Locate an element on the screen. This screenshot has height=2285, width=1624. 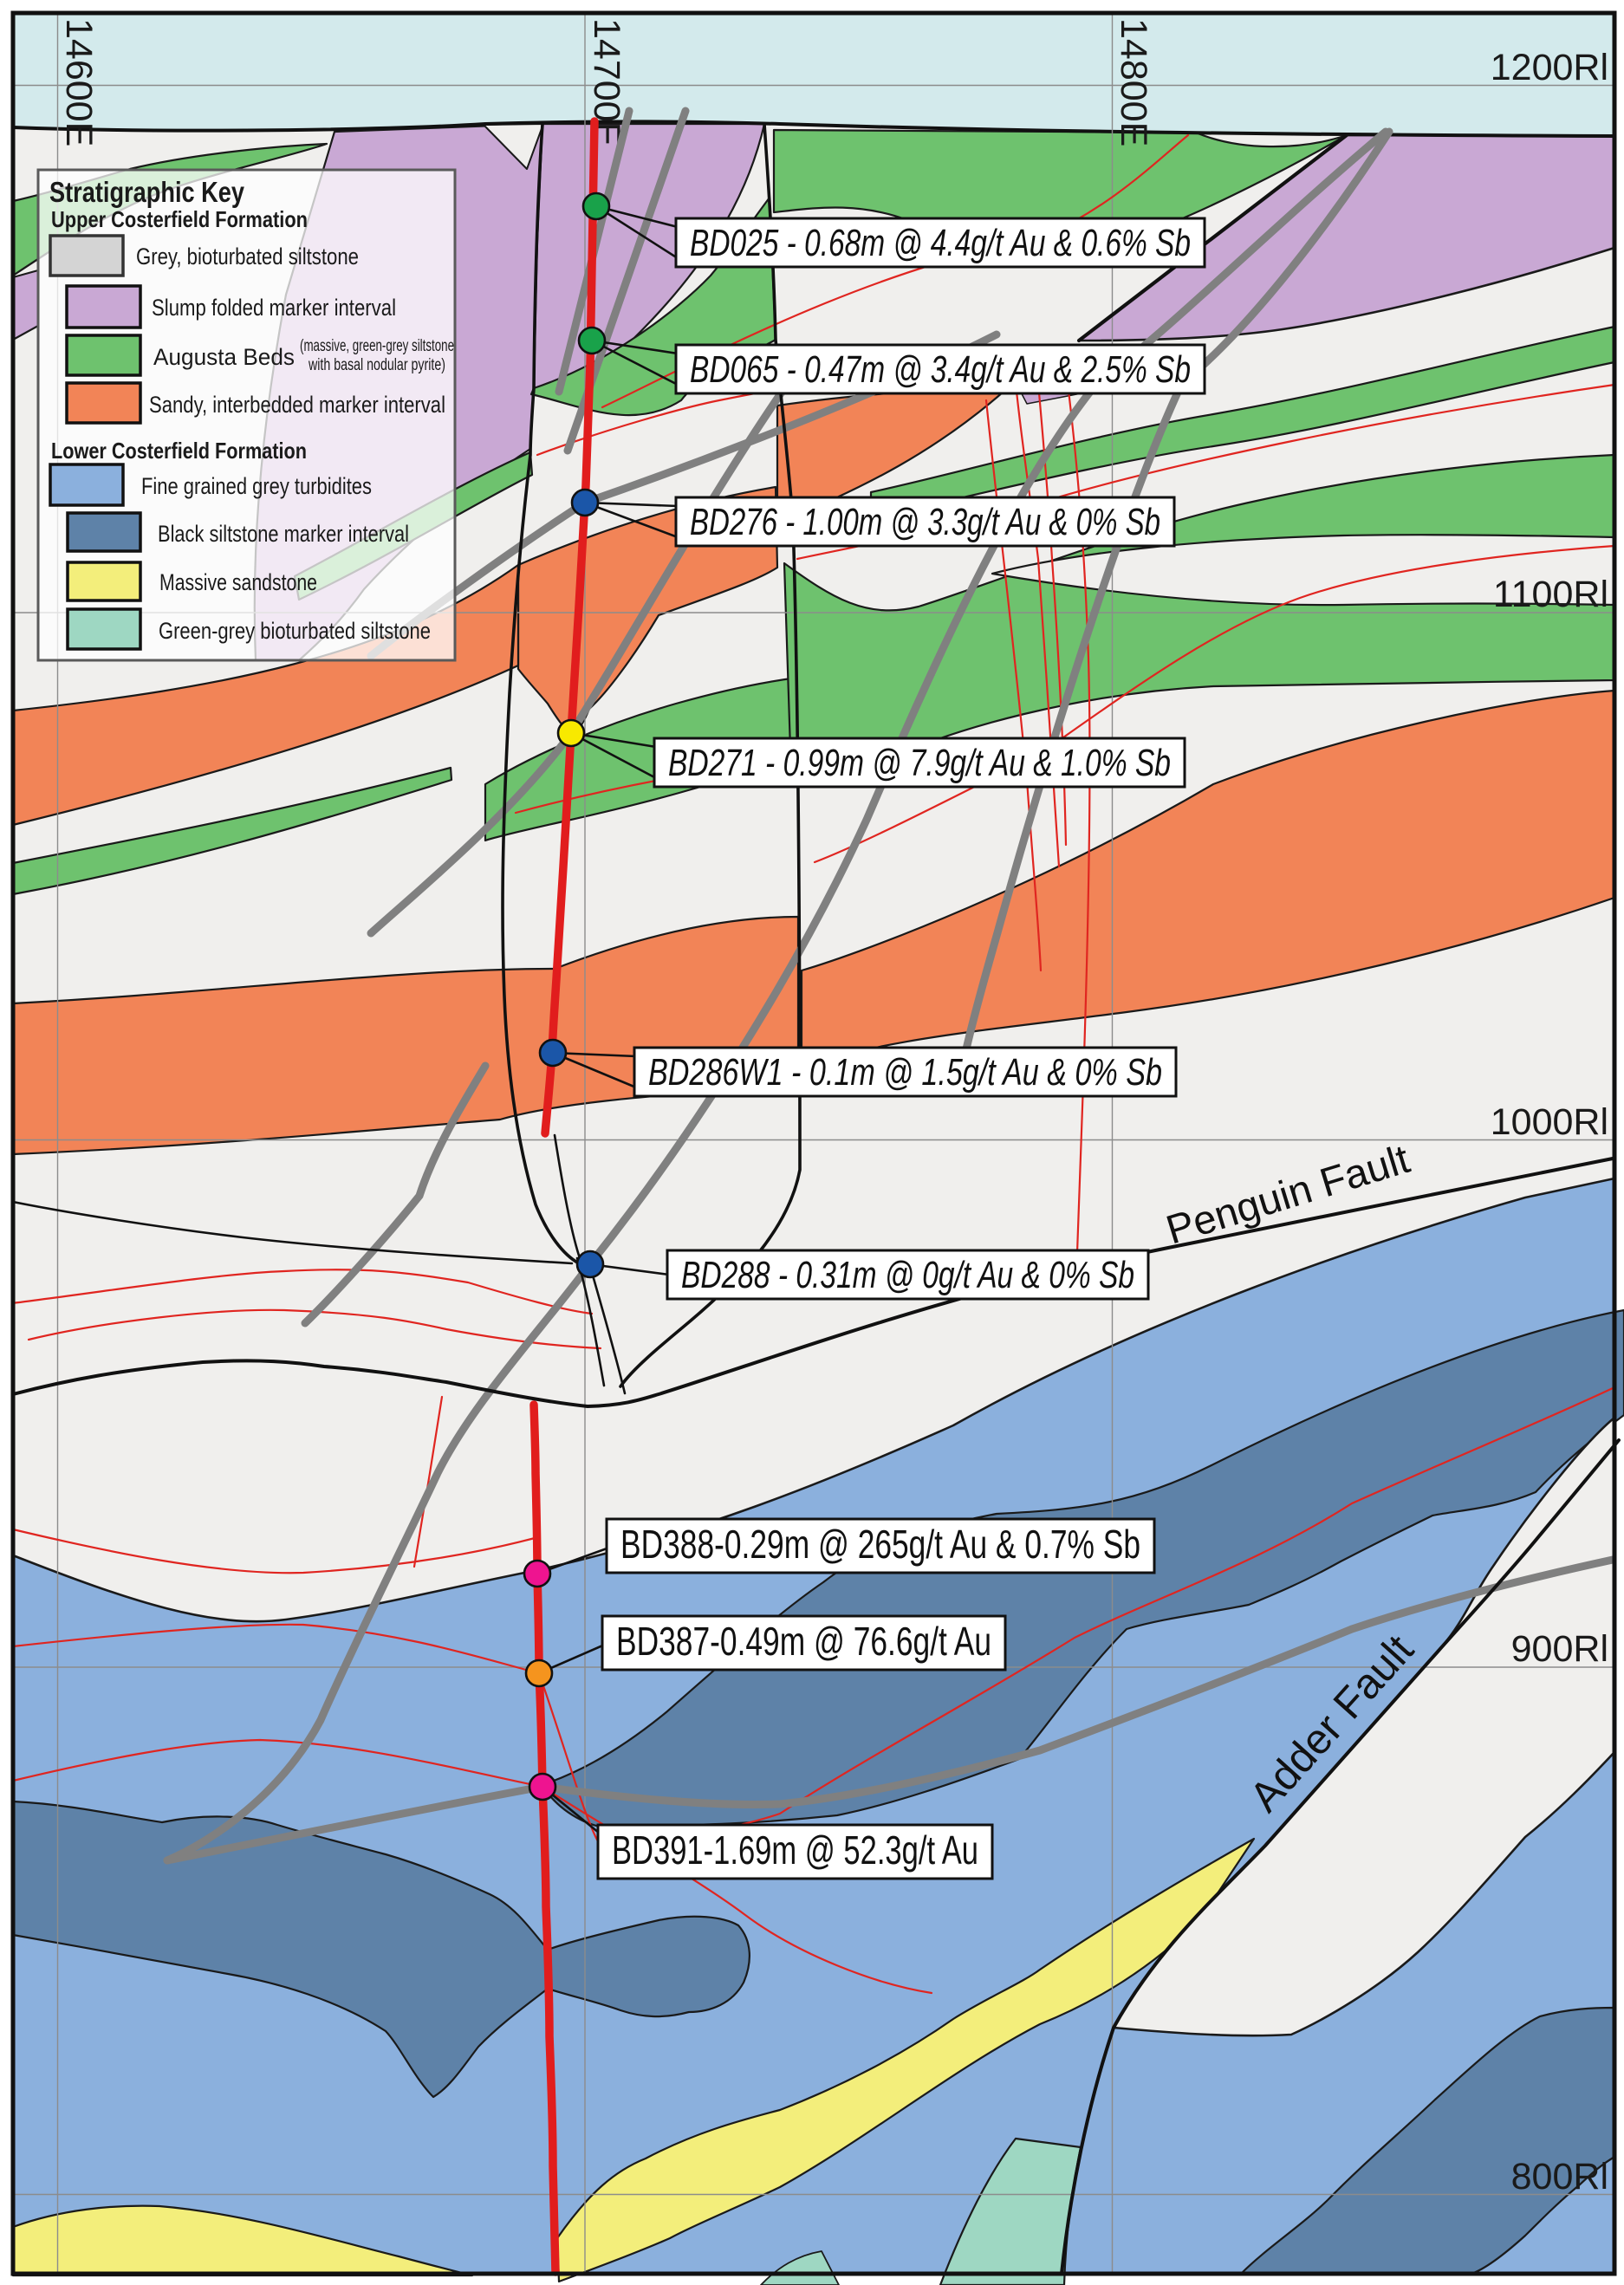
svg-text: Grey, bioturbated siltstone is located at coordinates (247, 256).